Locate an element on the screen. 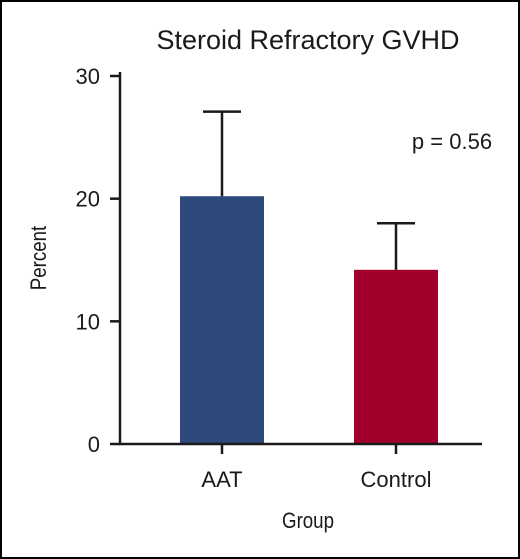  y-tick-label: 10 is located at coordinates (88, 321).